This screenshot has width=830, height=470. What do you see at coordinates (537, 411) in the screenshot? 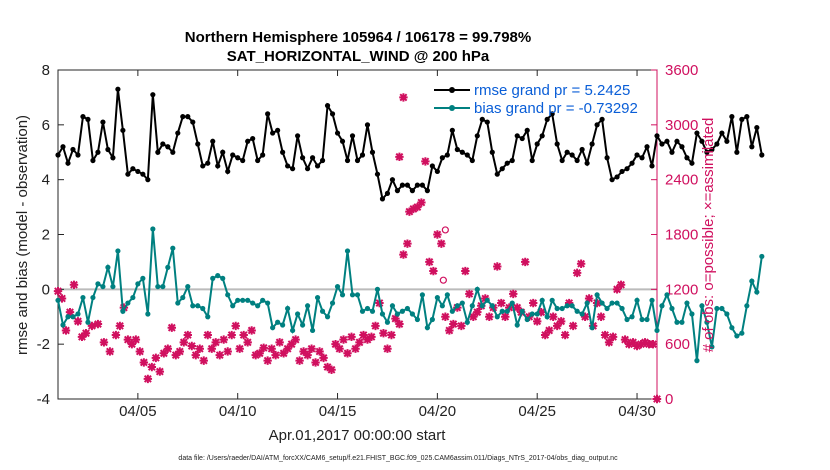
I see `x-tick-label: 04/25` at bounding box center [537, 411].